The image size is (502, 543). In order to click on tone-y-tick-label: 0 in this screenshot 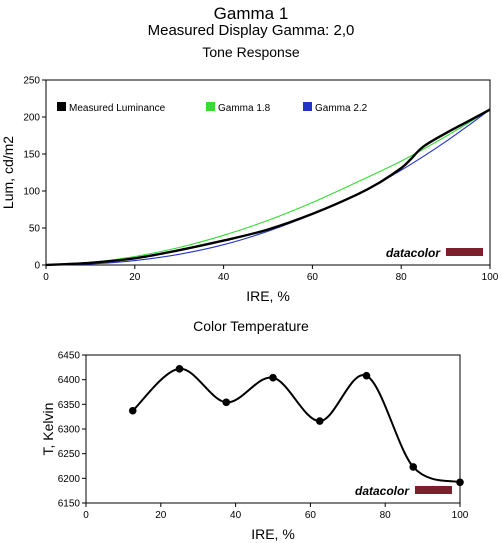, I will do `click(37, 266)`.